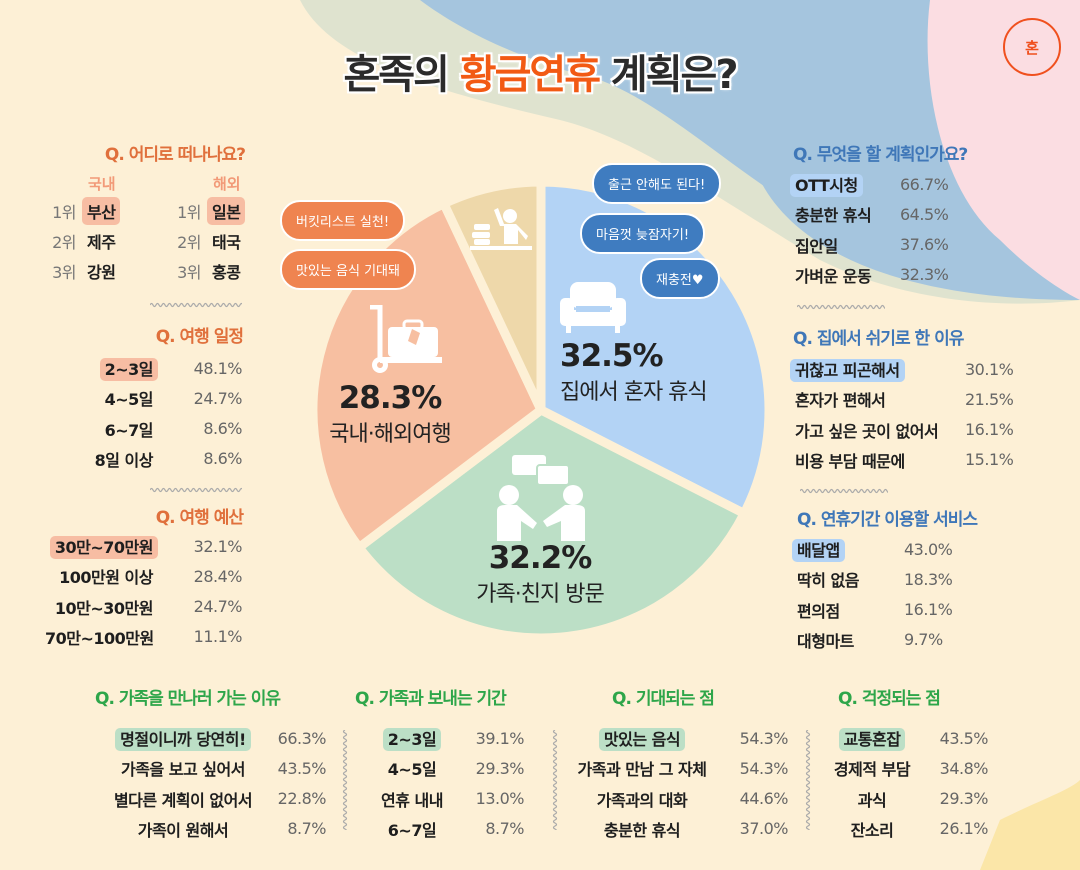 The height and width of the screenshot is (870, 1080). What do you see at coordinates (226, 211) in the screenshot?
I see `destination-name: 일본` at bounding box center [226, 211].